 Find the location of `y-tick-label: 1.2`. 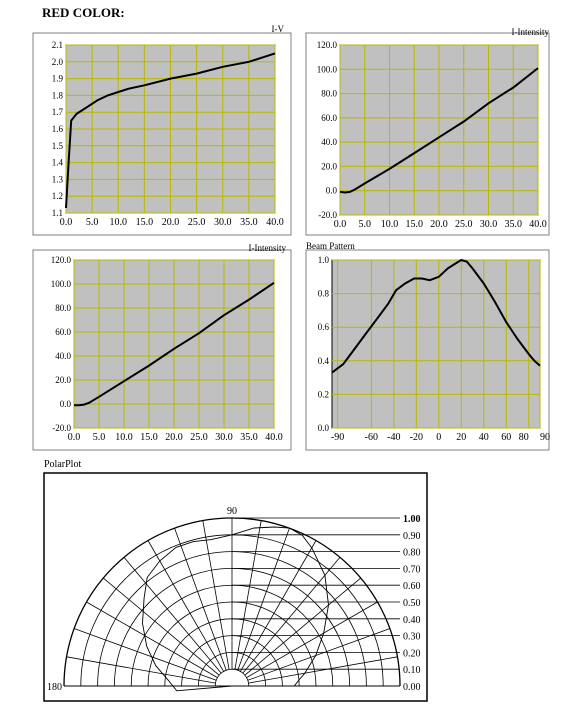

y-tick-label: 1.2 is located at coordinates (57, 196).